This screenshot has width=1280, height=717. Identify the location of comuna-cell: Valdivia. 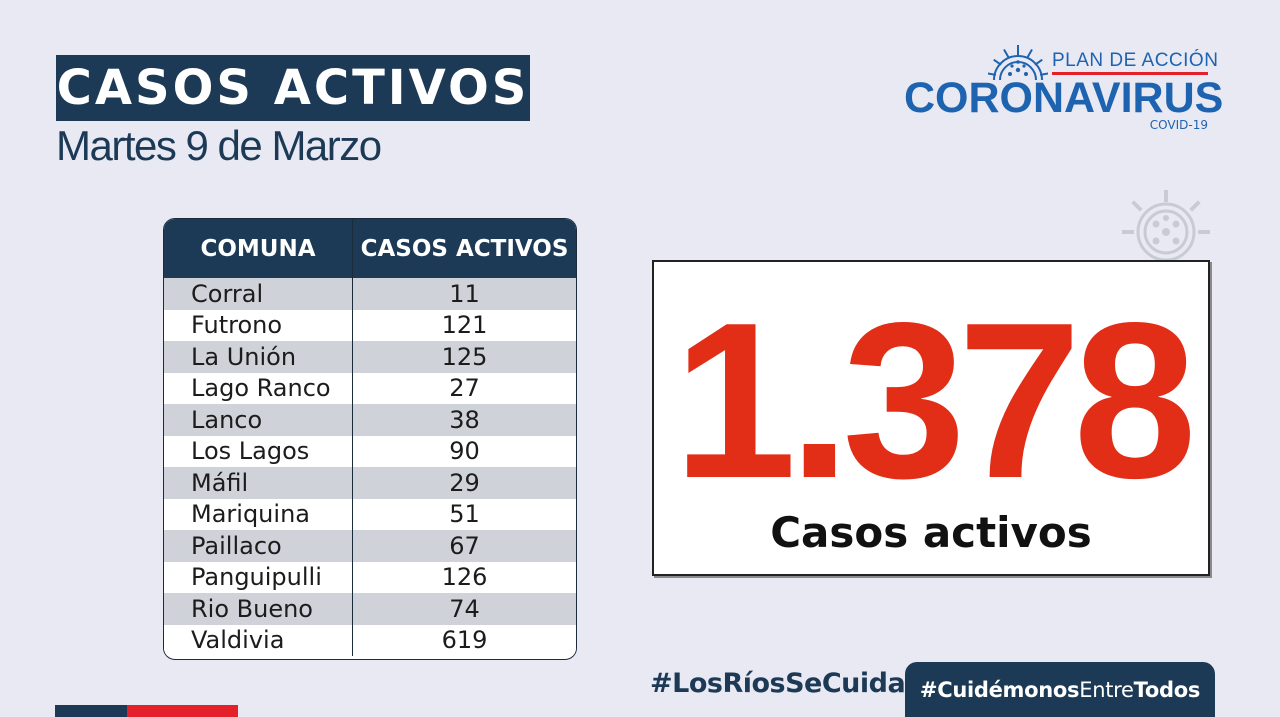
(258, 640).